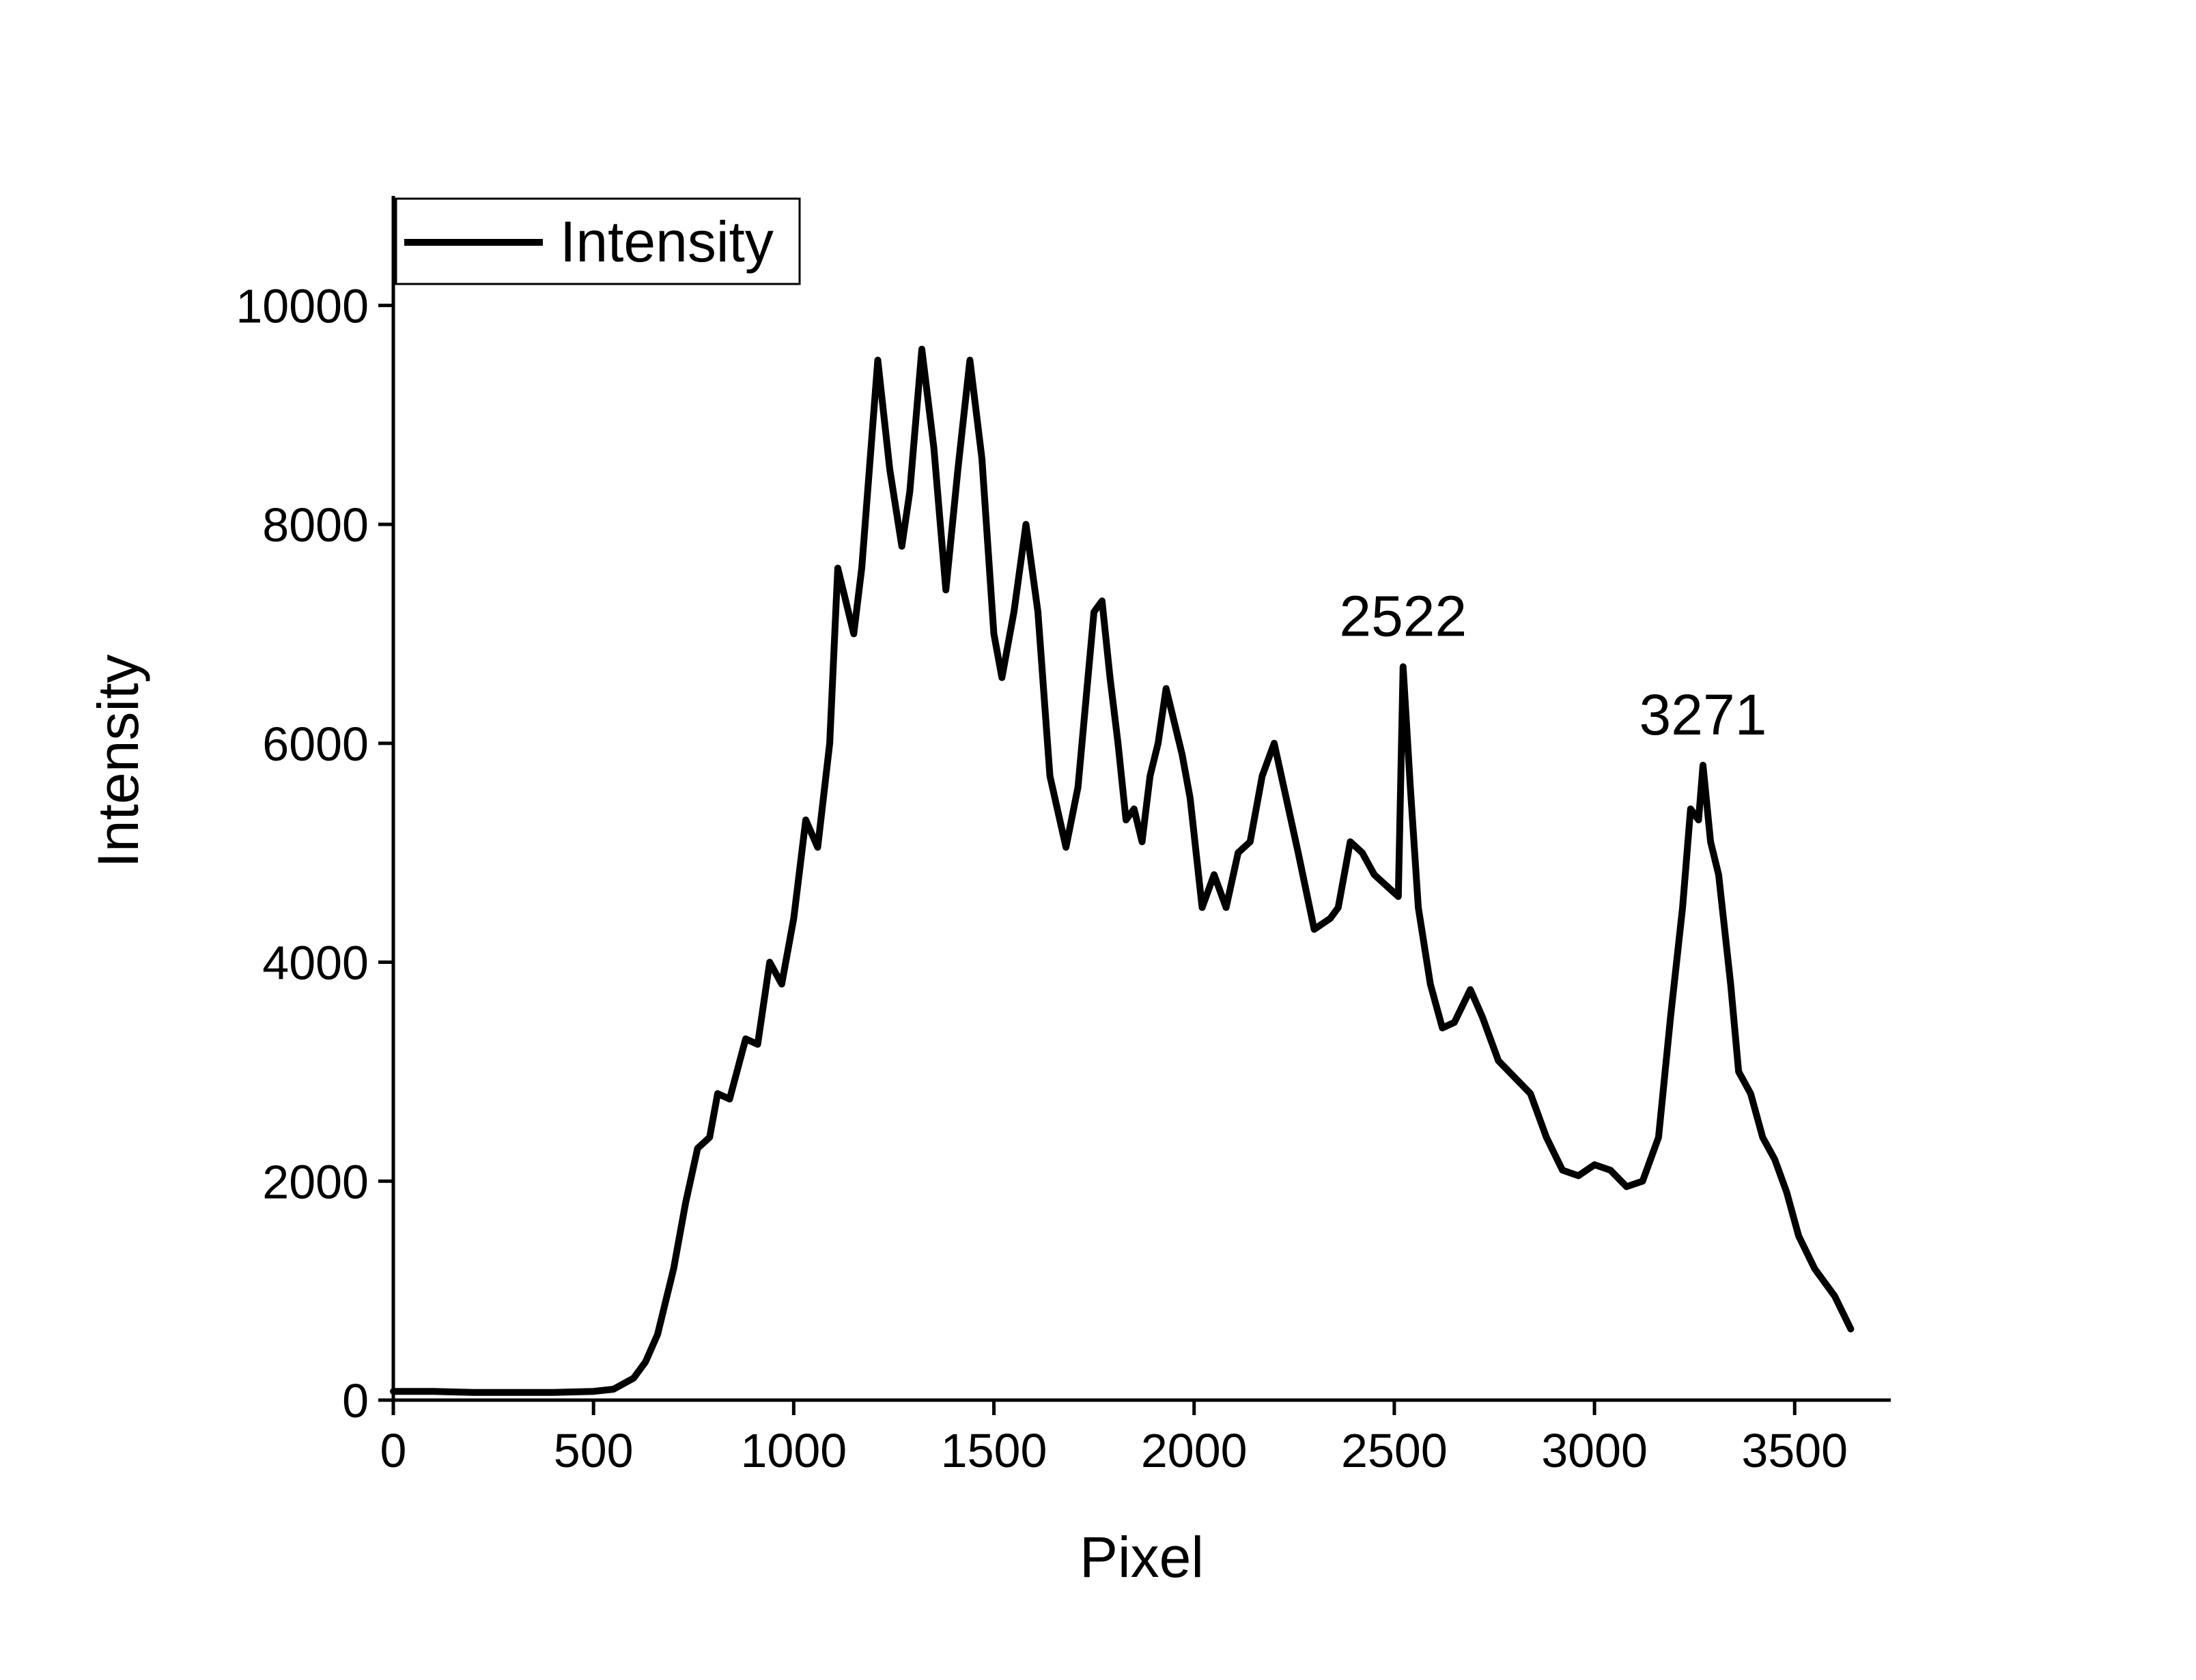 This screenshot has width=2196, height=1680. I want to click on x-tick-label: 3000, so click(1594, 1450).